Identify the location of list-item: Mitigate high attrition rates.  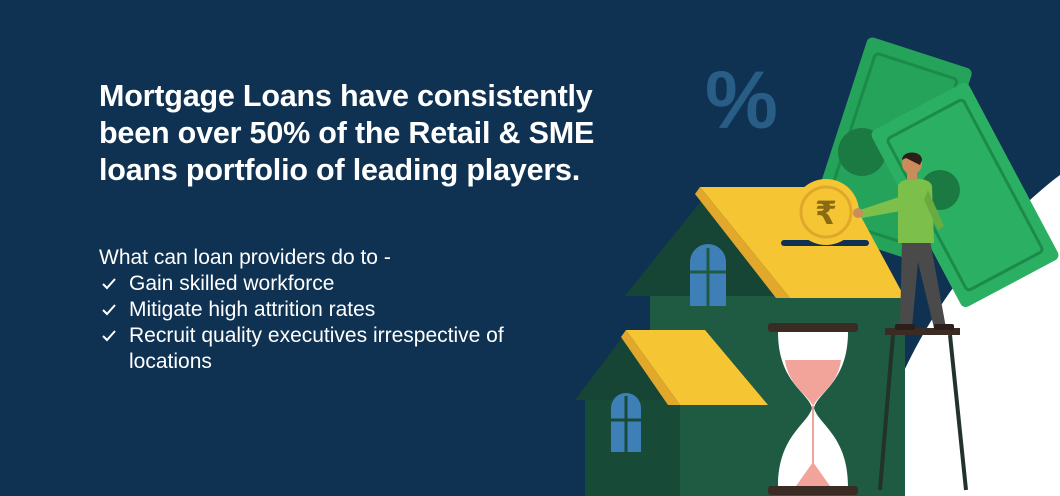
(334, 310).